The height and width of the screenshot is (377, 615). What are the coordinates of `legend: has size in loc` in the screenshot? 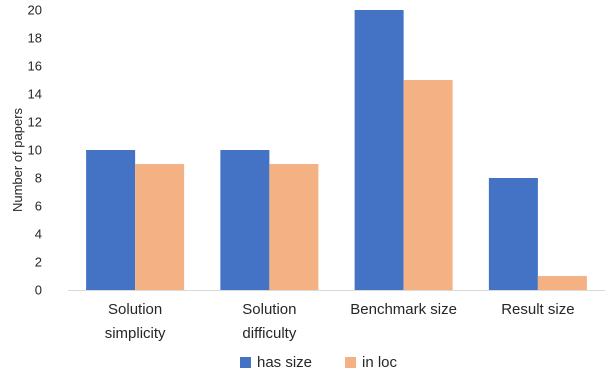 It's located at (319, 362).